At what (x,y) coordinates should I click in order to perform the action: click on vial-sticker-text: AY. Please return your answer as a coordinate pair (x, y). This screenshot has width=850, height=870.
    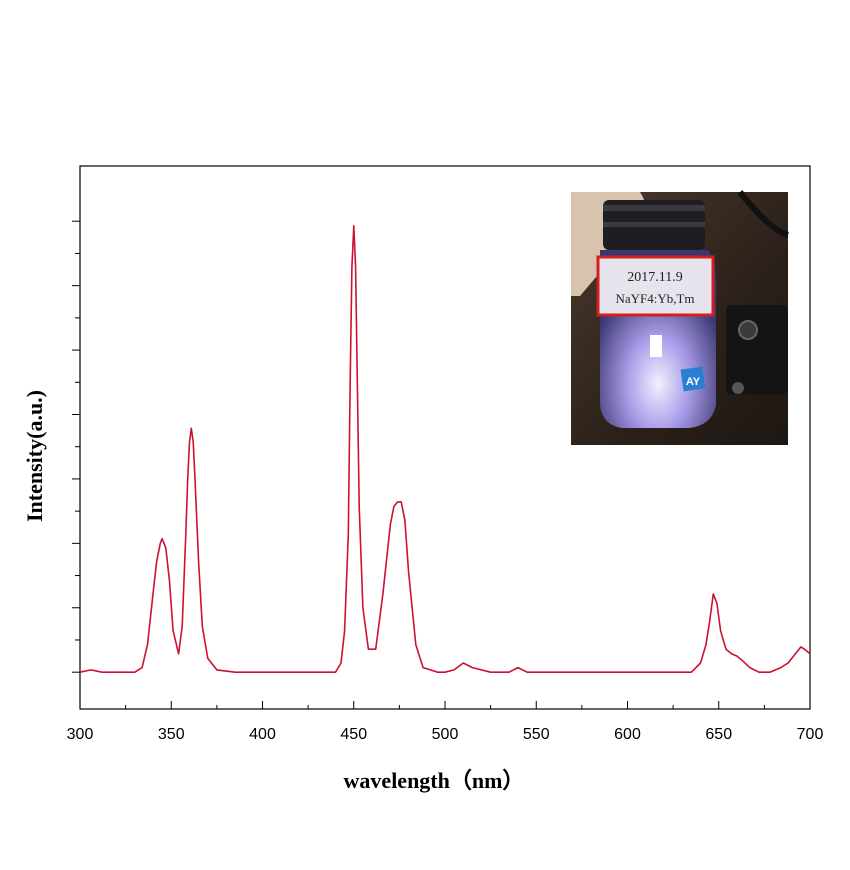
    Looking at the image, I should click on (693, 382).